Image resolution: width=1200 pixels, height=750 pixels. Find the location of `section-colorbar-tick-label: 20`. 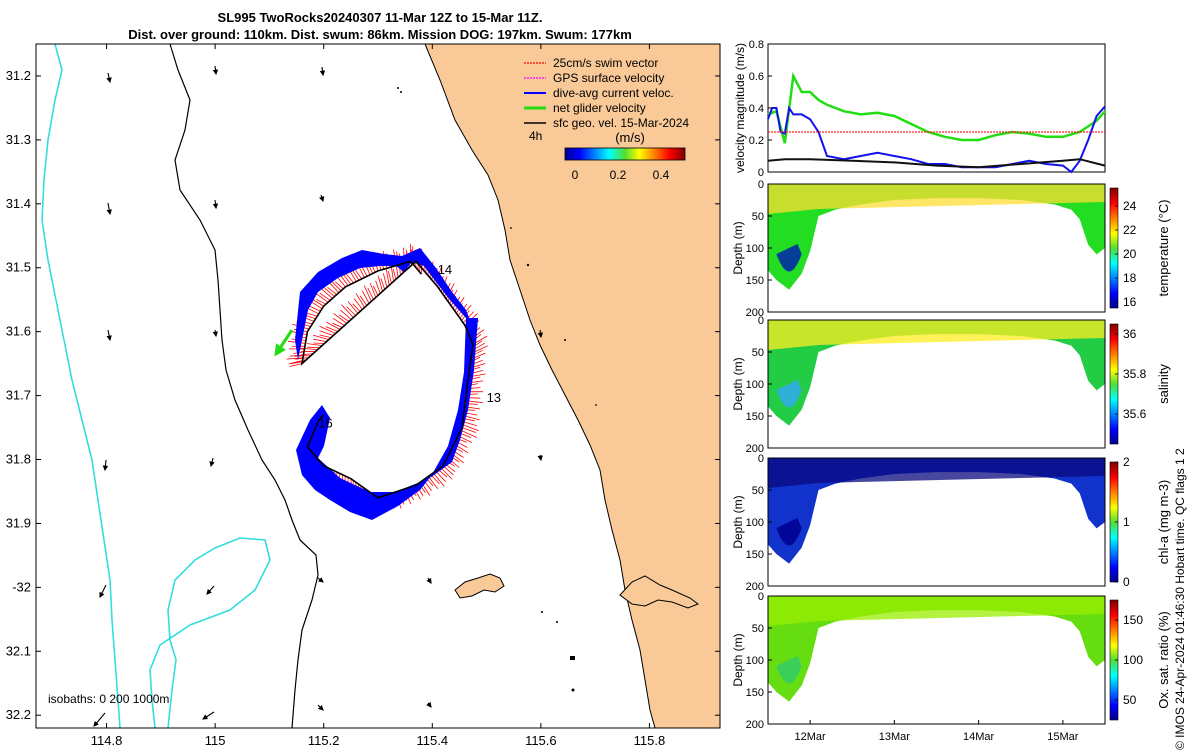

section-colorbar-tick-label: 20 is located at coordinates (1130, 254).